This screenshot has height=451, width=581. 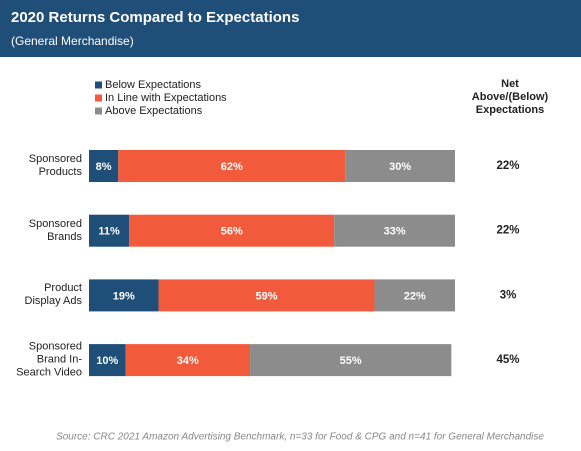 What do you see at coordinates (166, 98) in the screenshot?
I see `legend-label: In Line with Expectations` at bounding box center [166, 98].